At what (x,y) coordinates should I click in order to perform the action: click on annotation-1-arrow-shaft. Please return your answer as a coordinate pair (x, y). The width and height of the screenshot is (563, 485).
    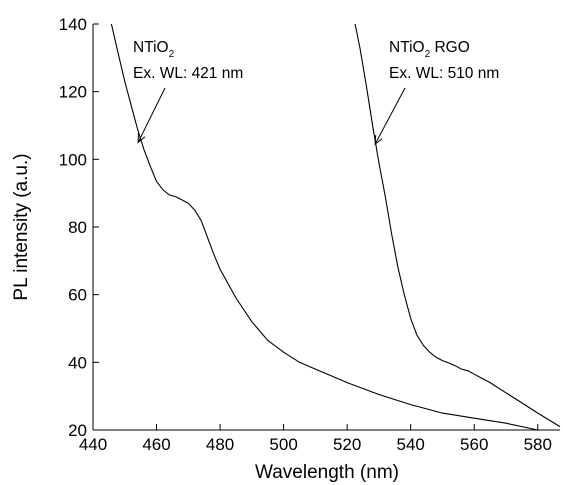
    Looking at the image, I should click on (151, 115).